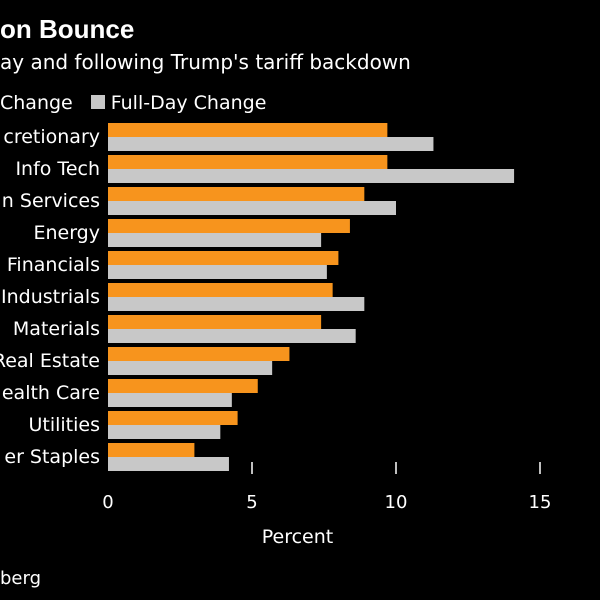 The height and width of the screenshot is (600, 600). Describe the element at coordinates (56, 329) in the screenshot. I see `category-label-materials: Materials` at that location.